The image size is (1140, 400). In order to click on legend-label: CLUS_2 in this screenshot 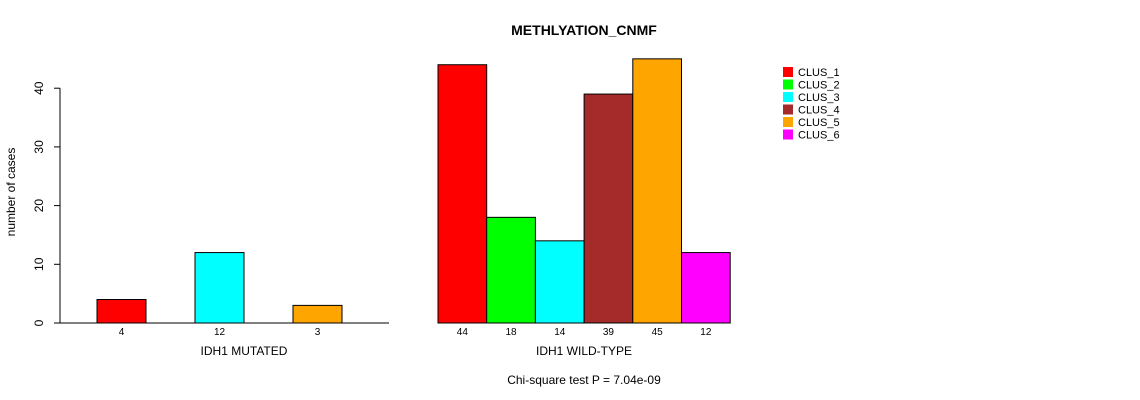, I will do `click(819, 86)`.